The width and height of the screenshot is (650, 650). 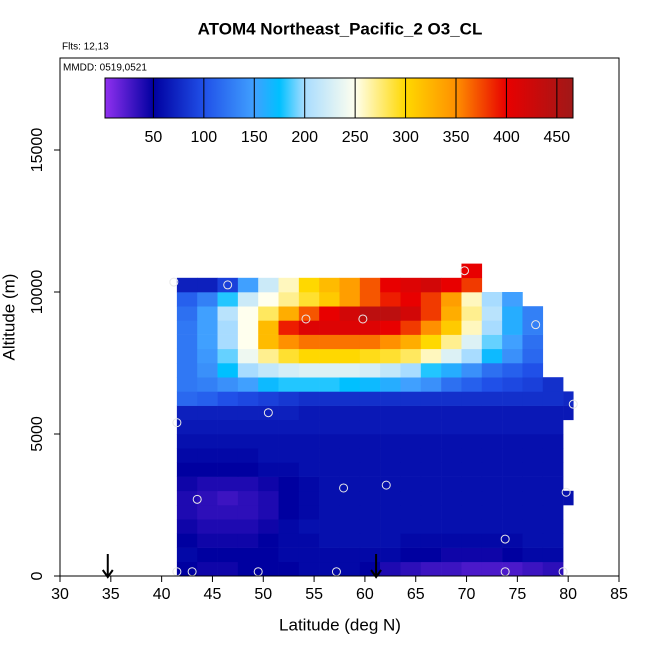 I want to click on x-tick-label: 50, so click(x=263, y=594).